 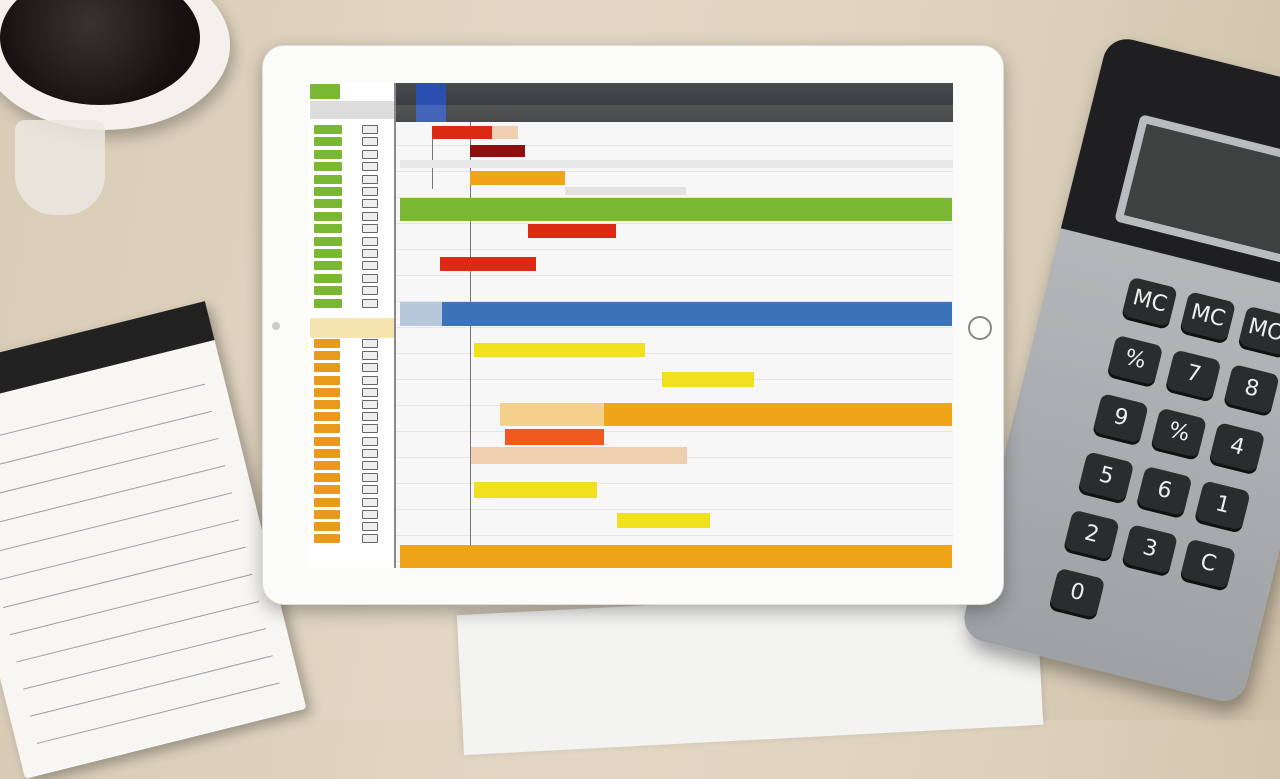 What do you see at coordinates (1251, 389) in the screenshot?
I see `calculator-key: 8` at bounding box center [1251, 389].